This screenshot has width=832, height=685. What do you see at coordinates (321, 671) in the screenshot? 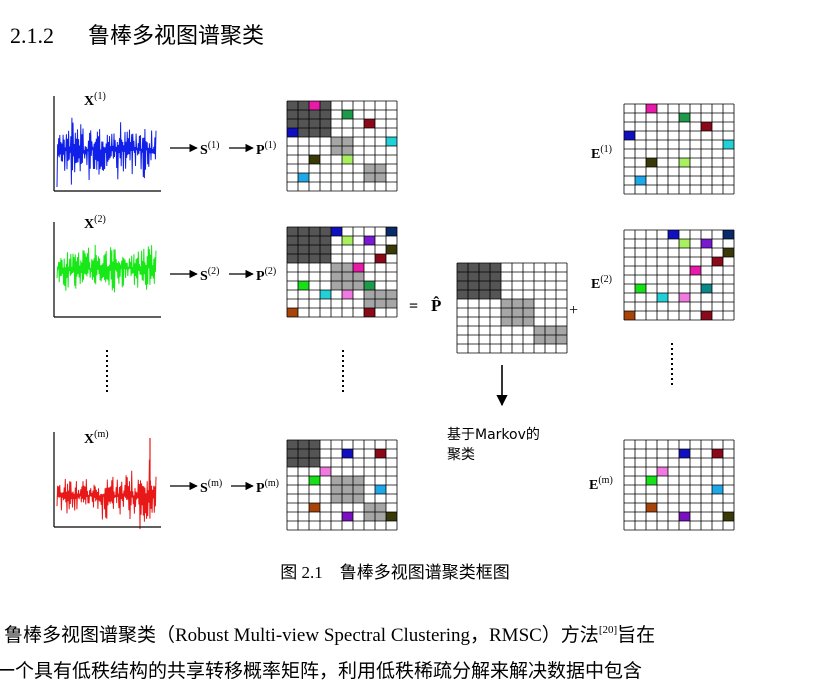
I see `paragraph-line-2: 一个具有低秩结构的共享转移概率矩阵，利用低秩稀疏分解来解决数据中包含` at bounding box center [321, 671].